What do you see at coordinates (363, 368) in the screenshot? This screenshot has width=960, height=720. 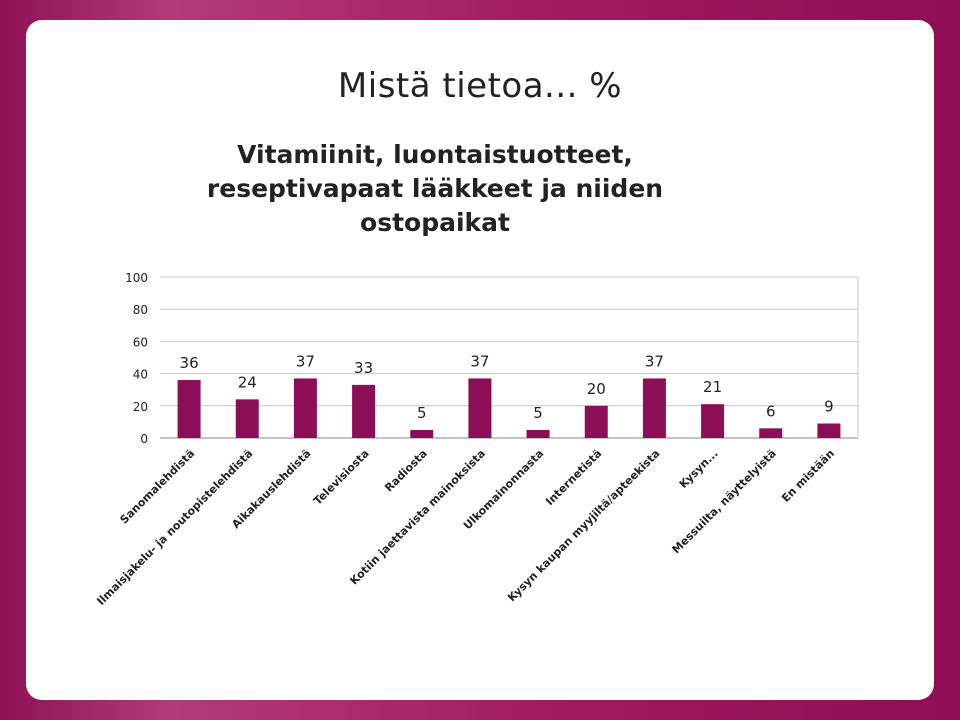 I see `data-label: 33` at bounding box center [363, 368].